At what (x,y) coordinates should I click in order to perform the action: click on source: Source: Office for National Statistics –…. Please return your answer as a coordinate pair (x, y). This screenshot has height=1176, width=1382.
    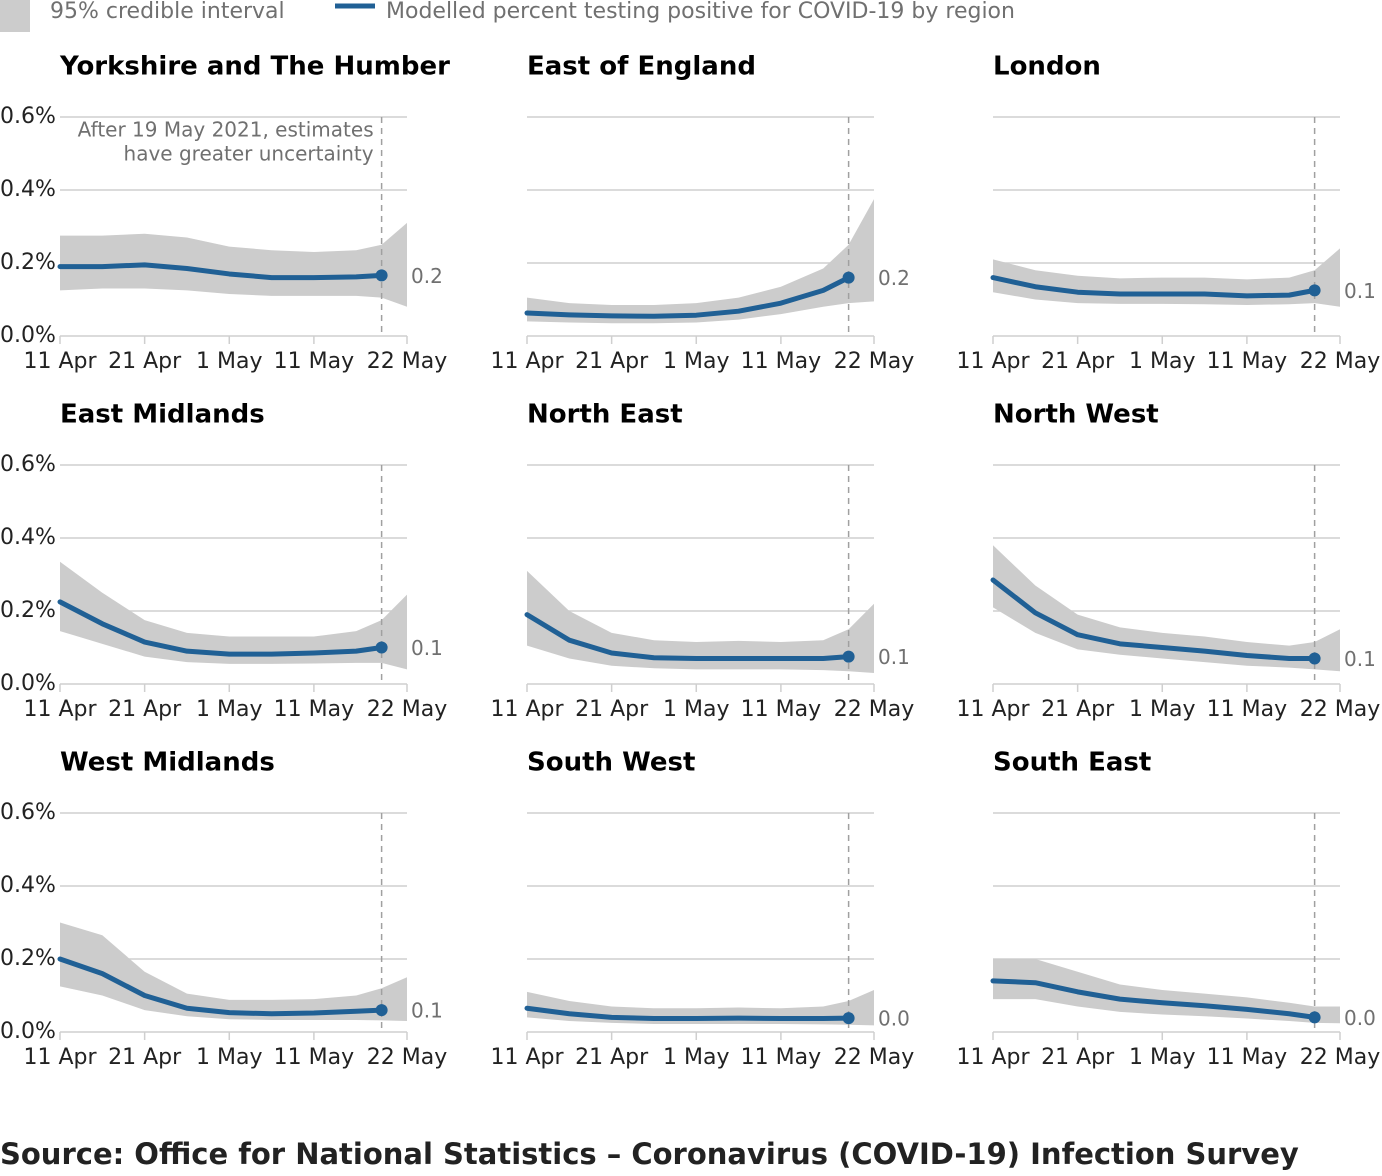
    Looking at the image, I should click on (649, 1154).